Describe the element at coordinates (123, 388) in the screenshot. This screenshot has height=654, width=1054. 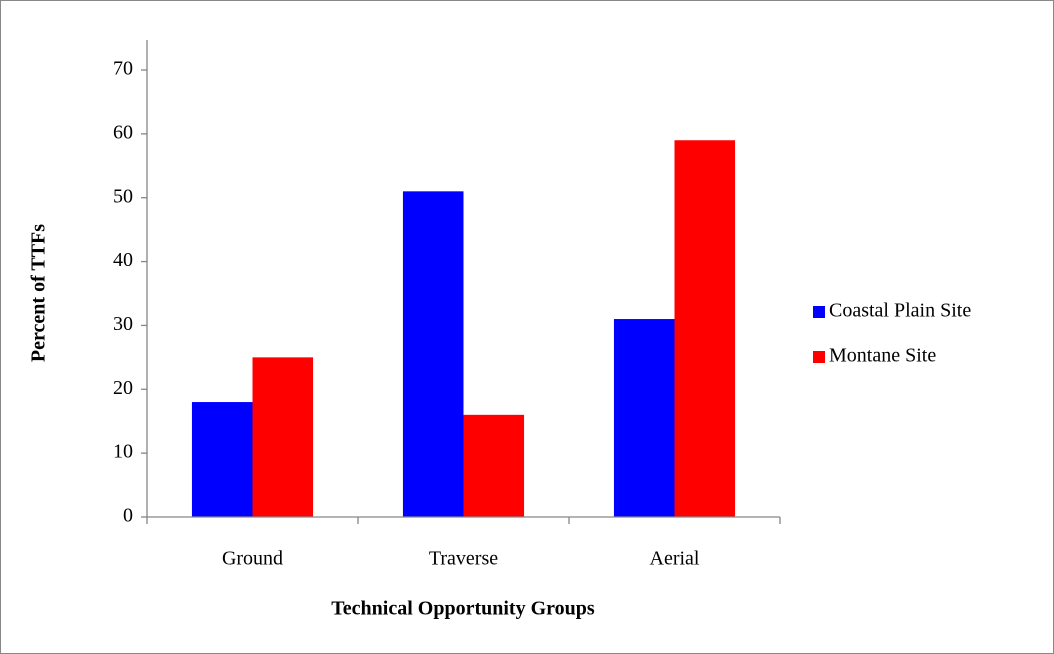
I see `y-tick-label: 20` at that location.